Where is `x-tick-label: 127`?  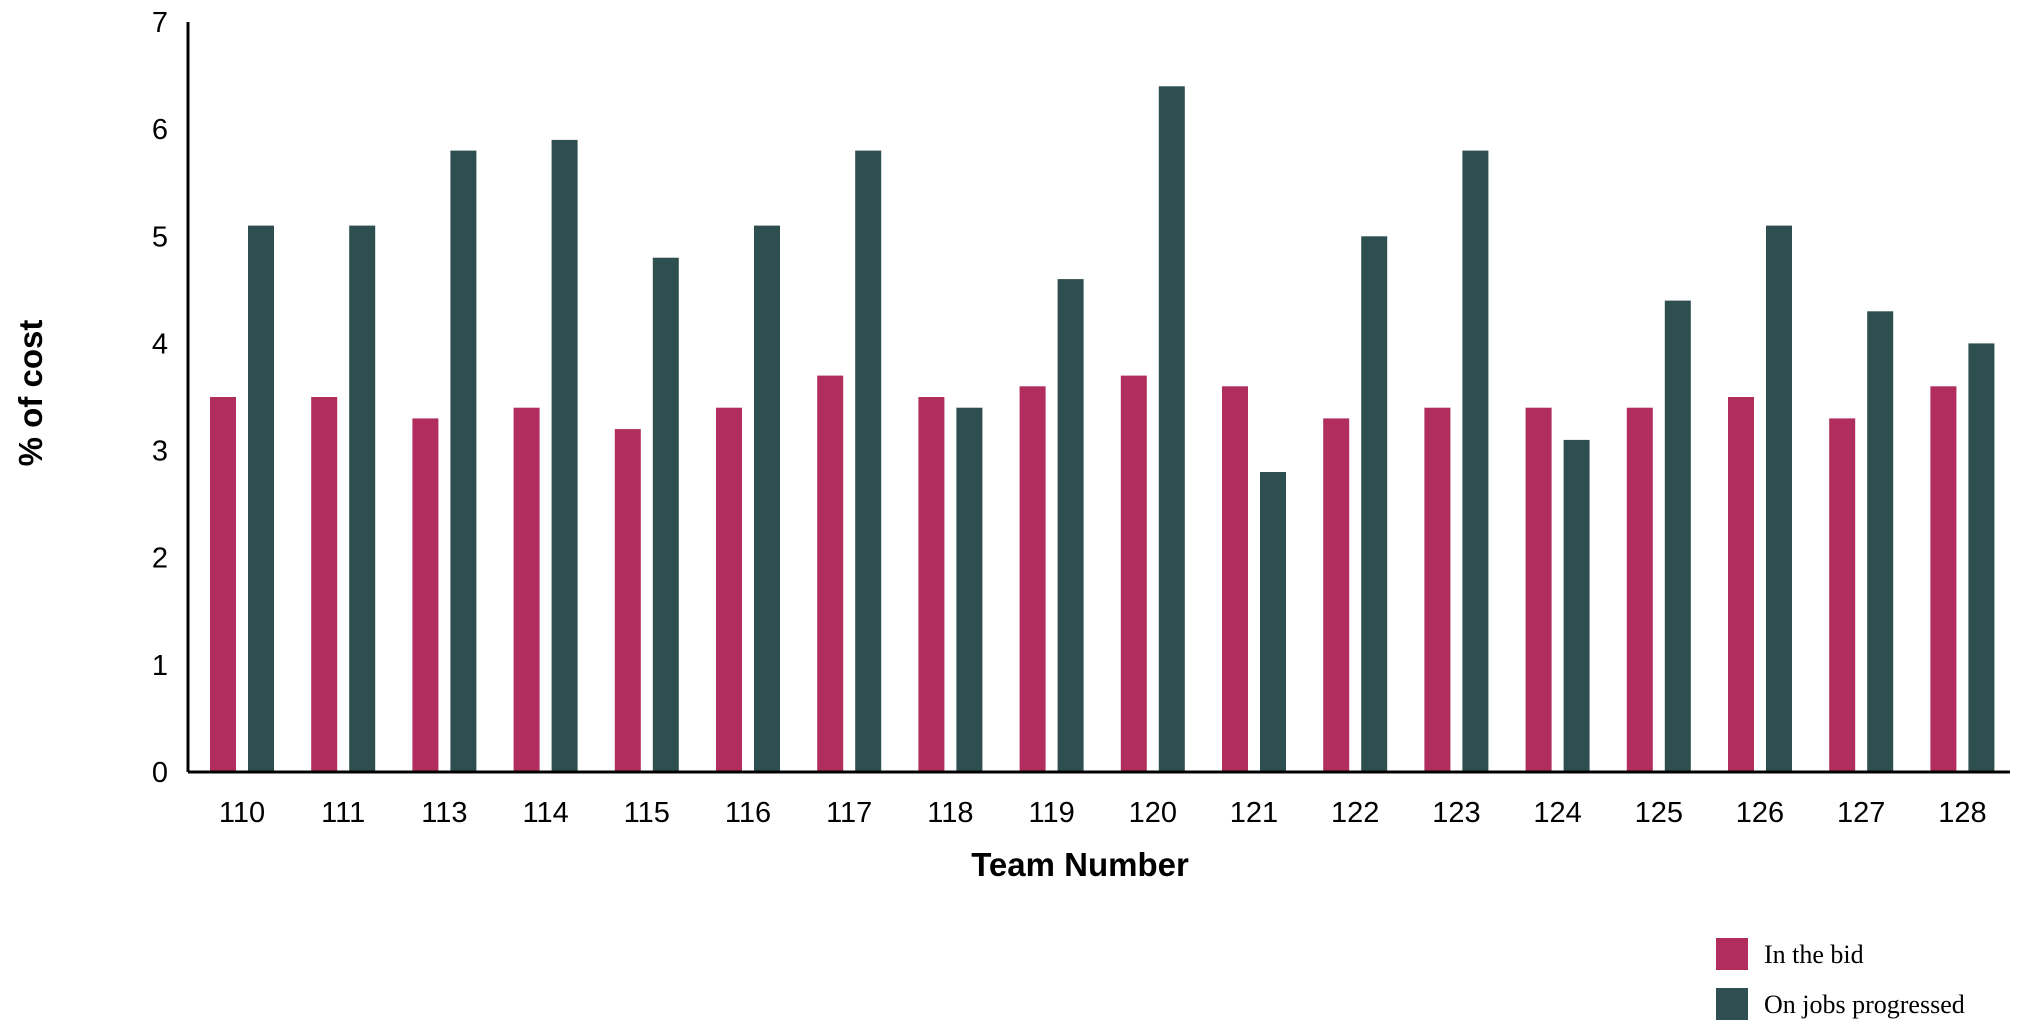 x-tick-label: 127 is located at coordinates (1861, 813).